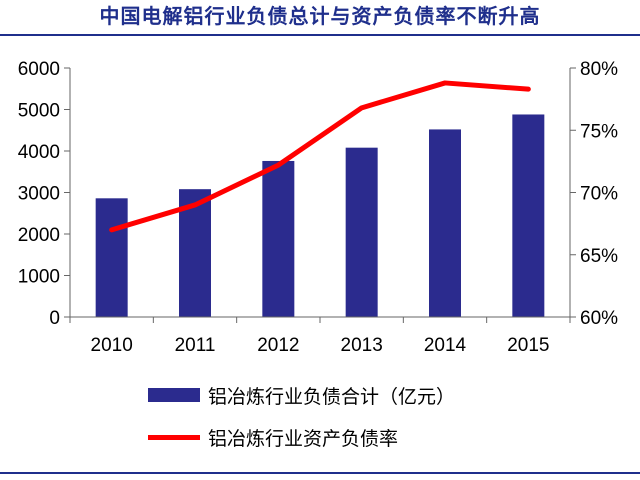 The image size is (640, 480). I want to click on y-left-tick-label: 6000, so click(39, 69).